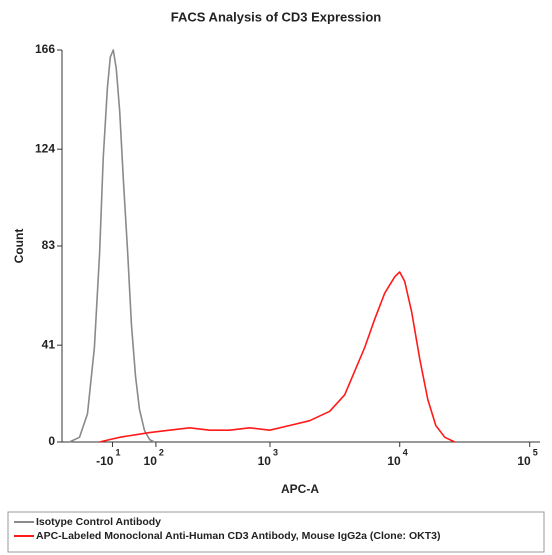  What do you see at coordinates (51, 441) in the screenshot?
I see `y-tick-label: 0` at bounding box center [51, 441].